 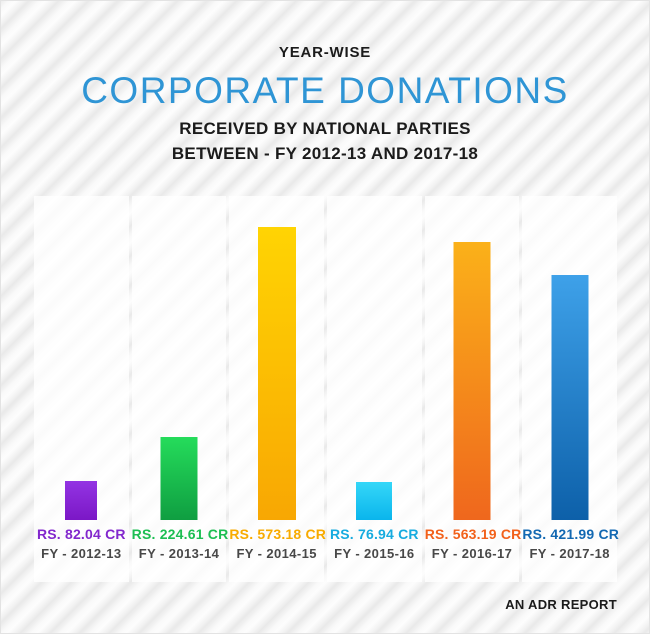 I want to click on chart-panel-2: RS. 224.61 CR FY - 2013-14, so click(x=180, y=389).